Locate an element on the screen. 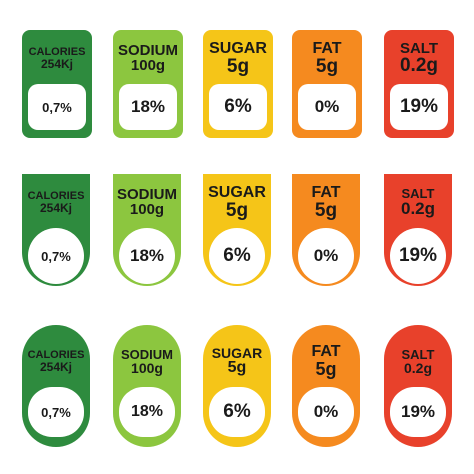 Image resolution: width=474 pixels, height=474 pixels. calories-label-tag: CALORIES 254Kj 0,7% is located at coordinates (56, 230).